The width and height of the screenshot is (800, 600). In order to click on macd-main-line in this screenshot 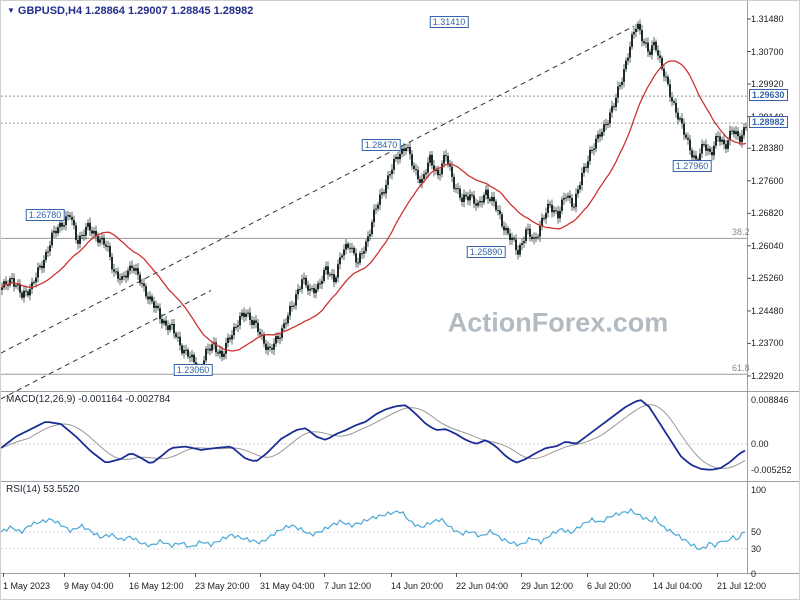, I will do `click(373, 435)`.